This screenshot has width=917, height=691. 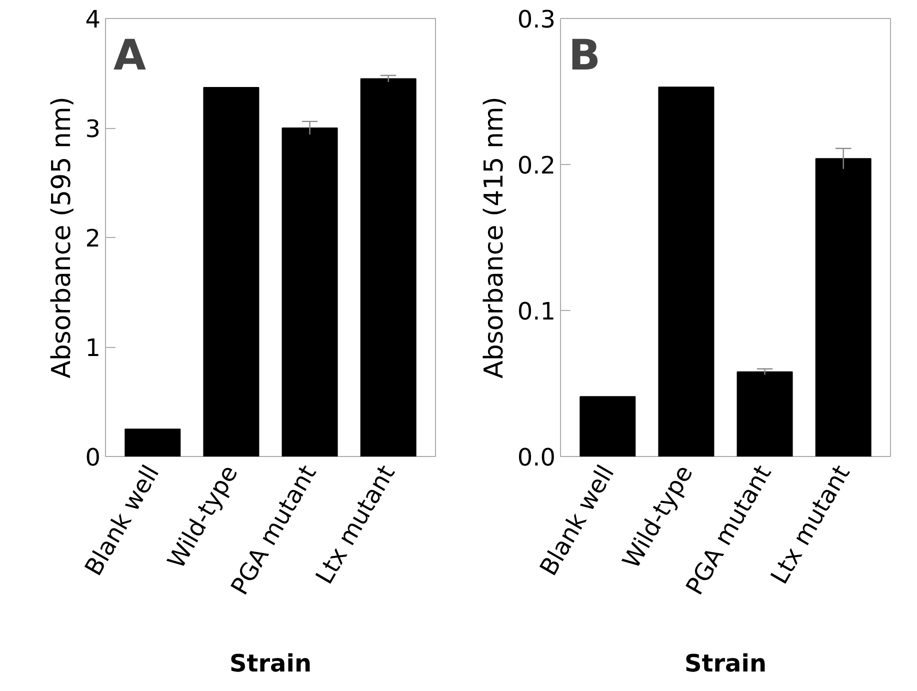 I want to click on chart-title: A, so click(x=130, y=55).